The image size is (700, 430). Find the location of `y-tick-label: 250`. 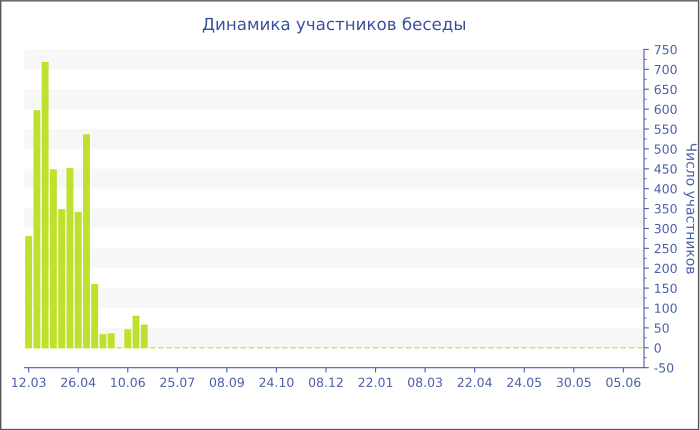

y-tick-label: 250 is located at coordinates (665, 249).